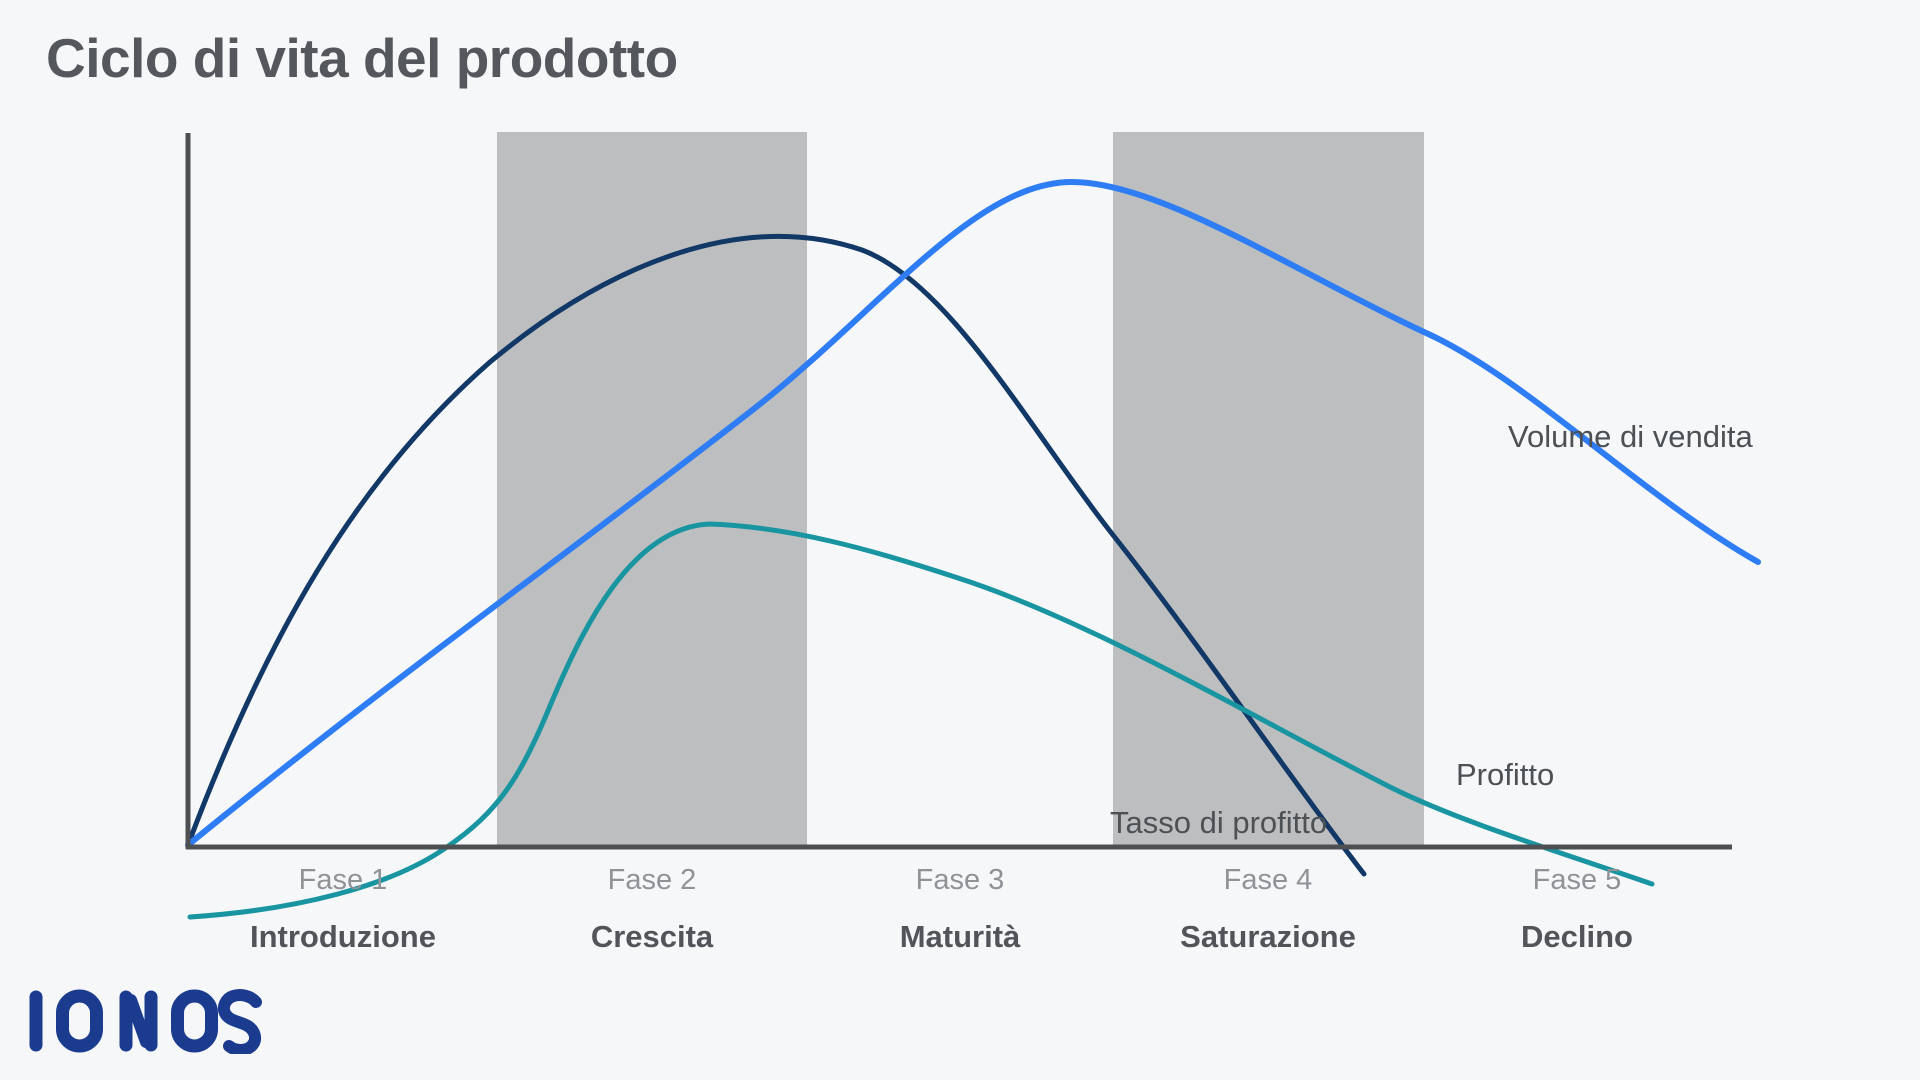 This screenshot has height=1080, width=1920. I want to click on logo-letter-n-diagonal, so click(138, 1021).